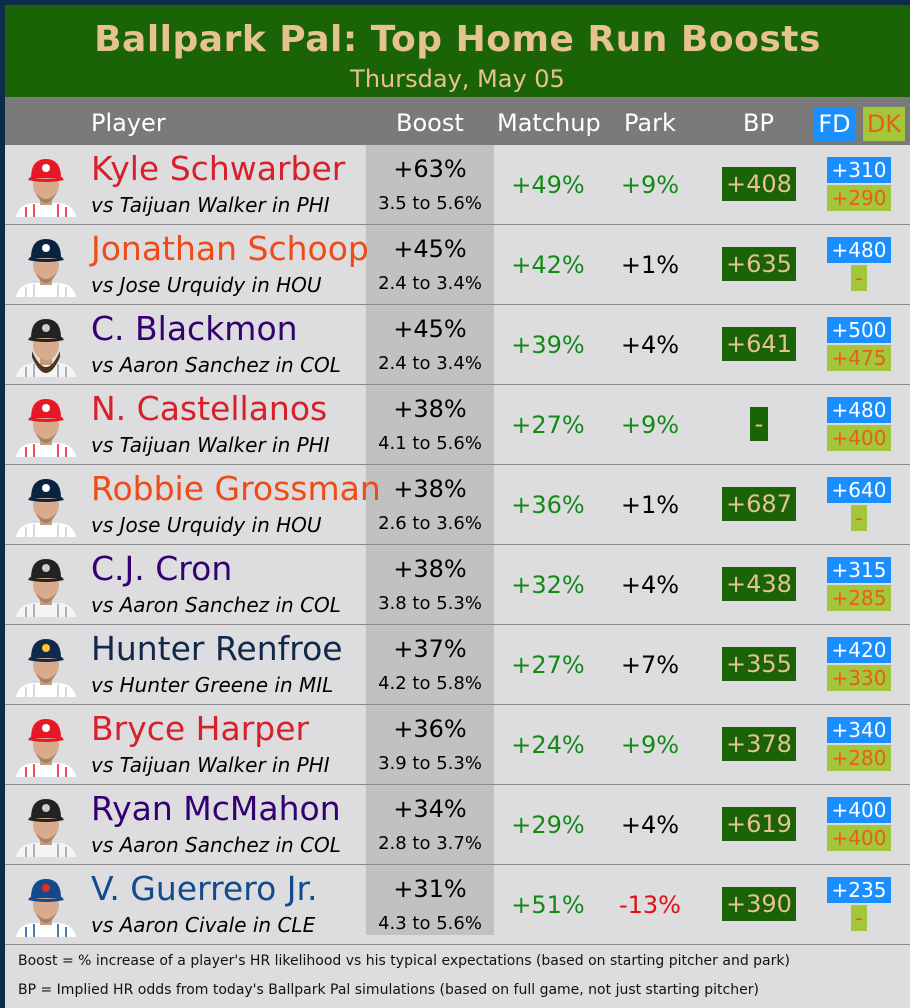  Describe the element at coordinates (430, 763) in the screenshot. I see `boost-range: 3.9 to 5.3%` at that location.